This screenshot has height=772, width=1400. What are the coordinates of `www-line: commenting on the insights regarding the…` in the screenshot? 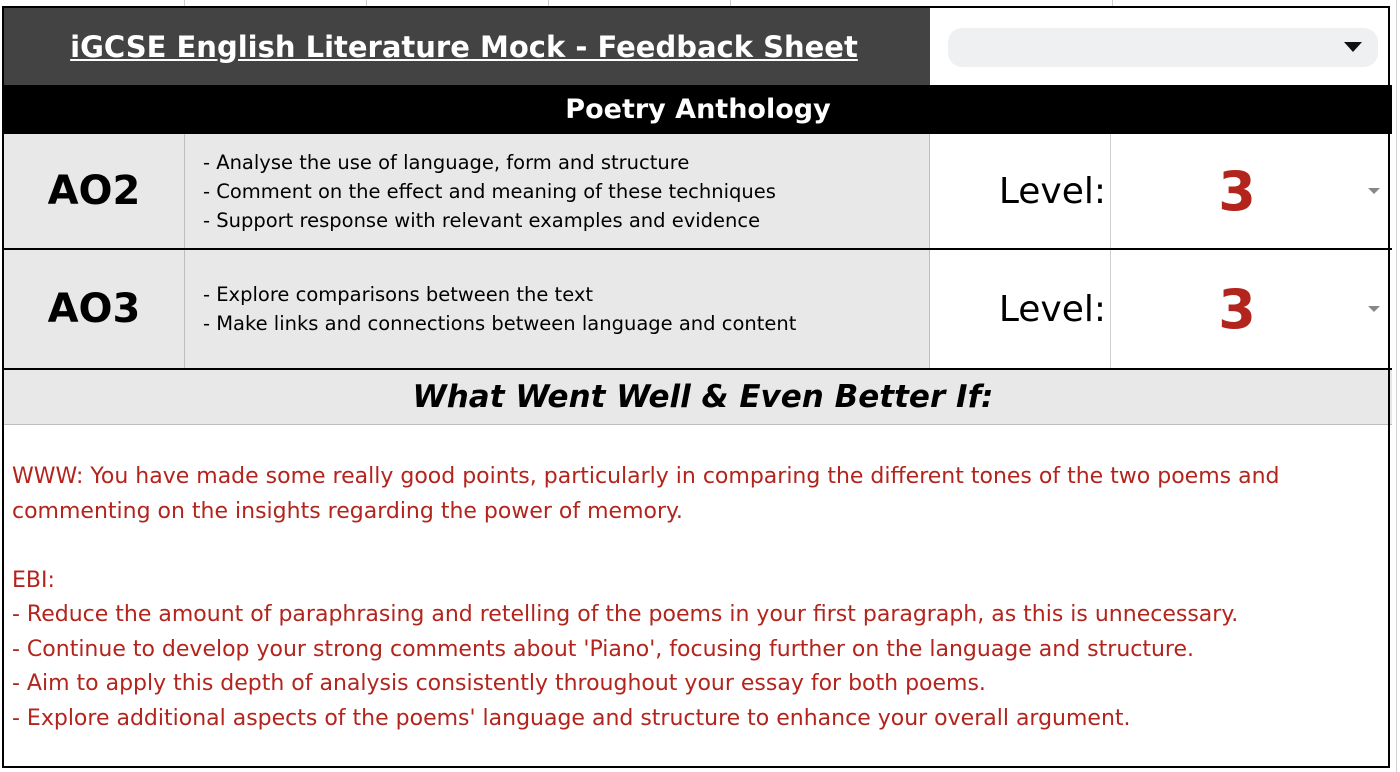 It's located at (347, 511).